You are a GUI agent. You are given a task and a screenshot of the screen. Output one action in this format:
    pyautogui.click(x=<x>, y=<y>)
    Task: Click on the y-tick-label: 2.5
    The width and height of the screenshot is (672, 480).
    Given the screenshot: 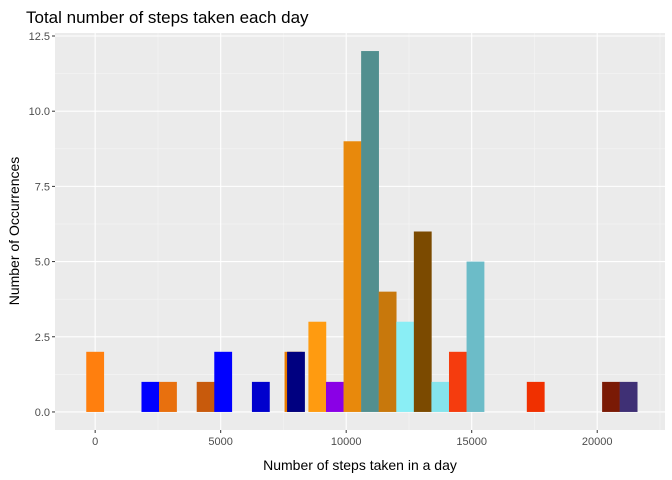 What is the action you would take?
    pyautogui.click(x=42, y=338)
    